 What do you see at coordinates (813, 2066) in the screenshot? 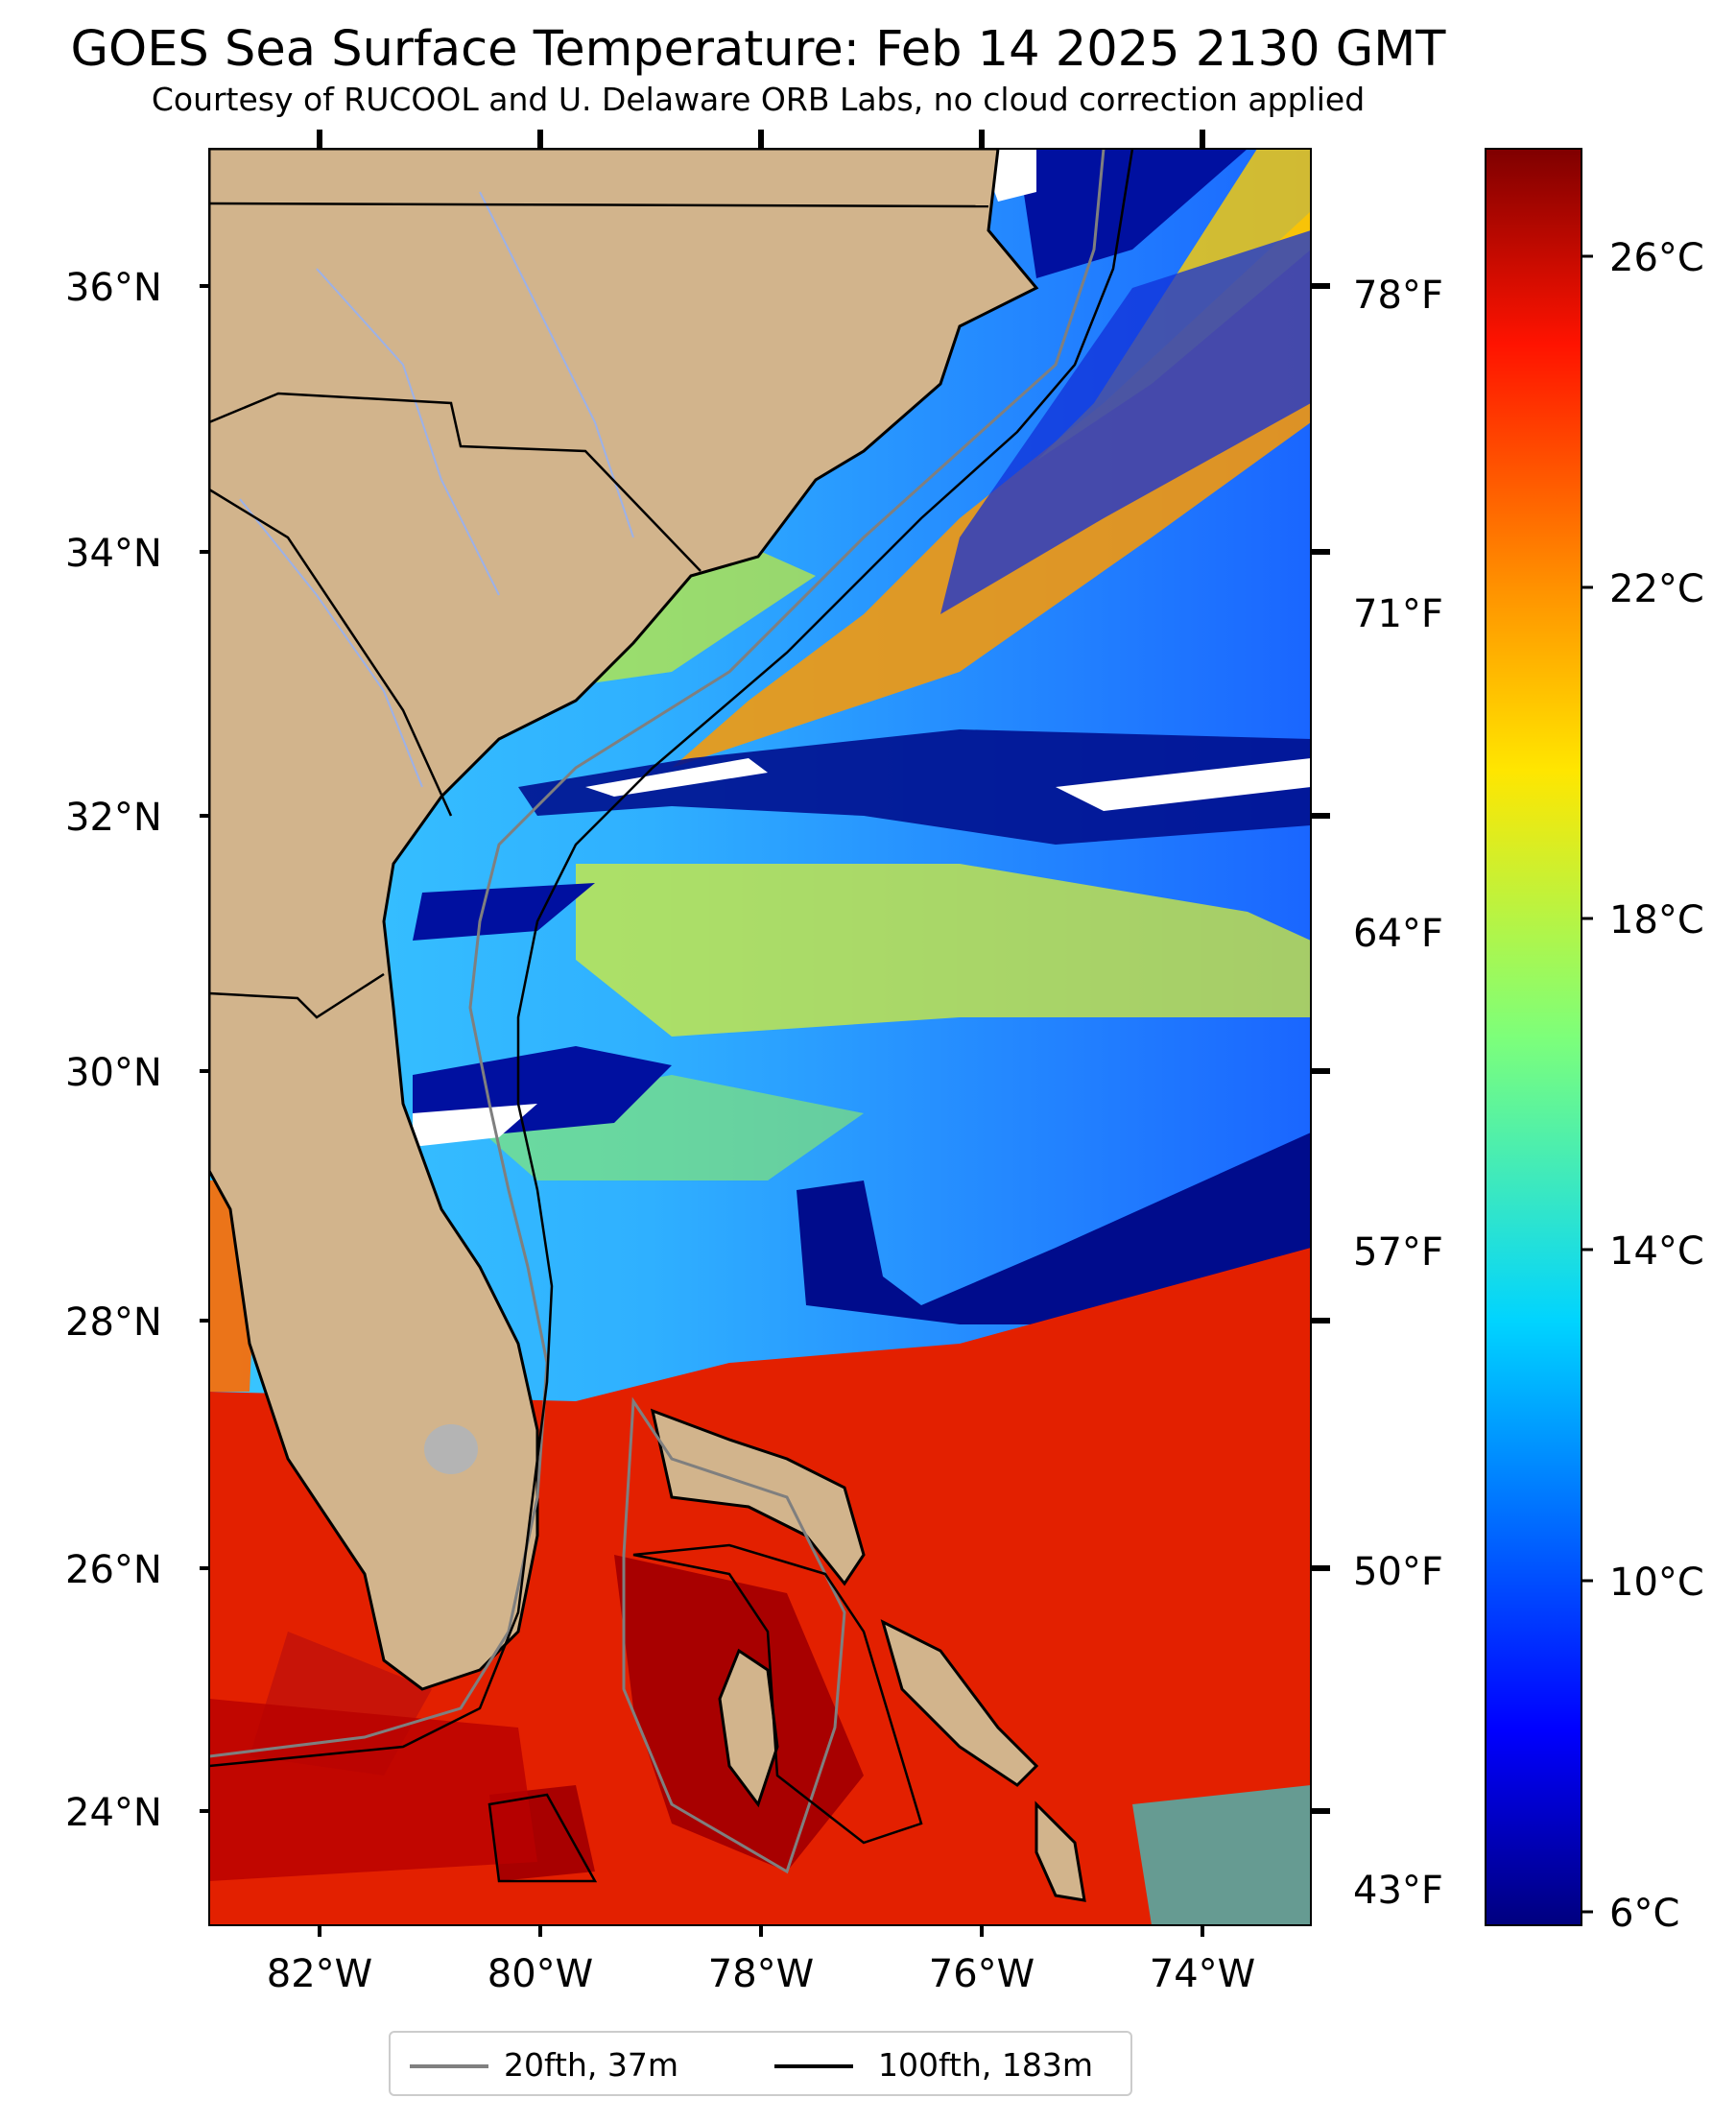
I see `legend-swatch-100fth` at bounding box center [813, 2066].